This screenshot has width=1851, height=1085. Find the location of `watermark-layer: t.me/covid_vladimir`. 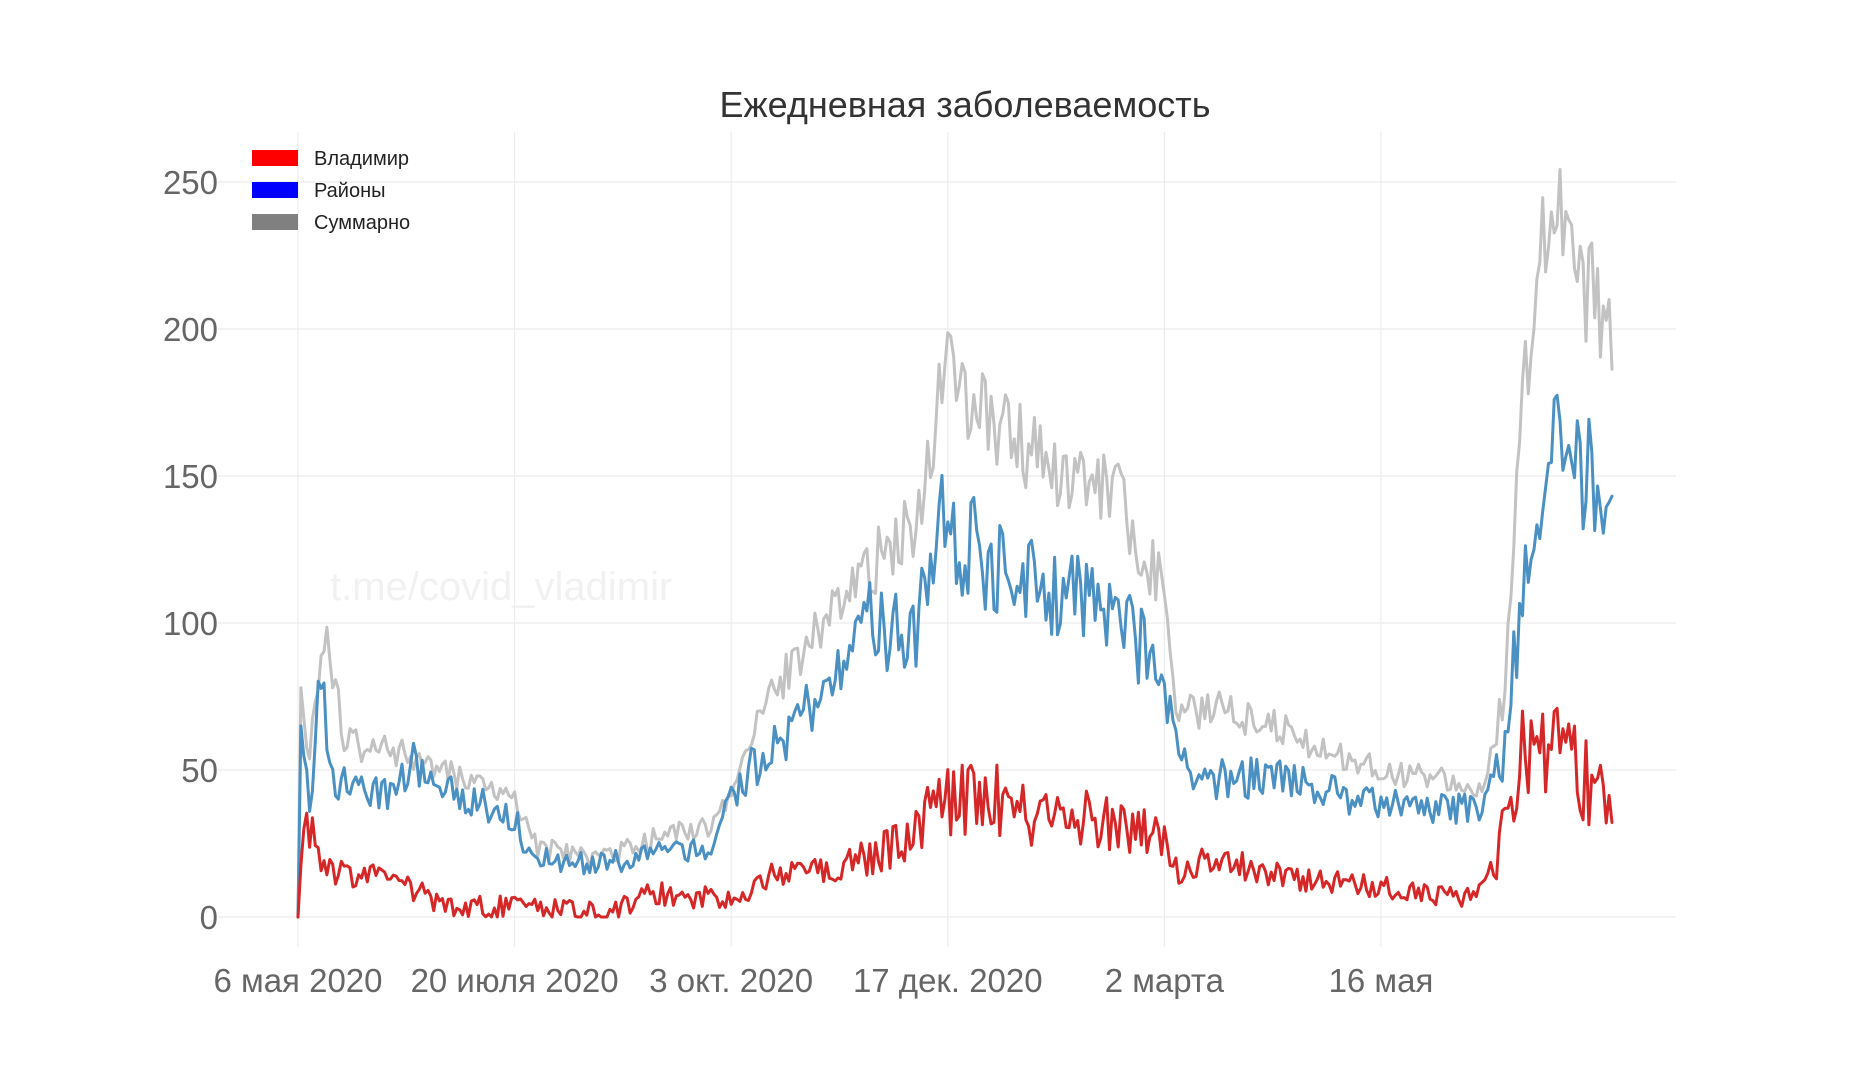

watermark-layer: t.me/covid_vladimir is located at coordinates (501, 587).